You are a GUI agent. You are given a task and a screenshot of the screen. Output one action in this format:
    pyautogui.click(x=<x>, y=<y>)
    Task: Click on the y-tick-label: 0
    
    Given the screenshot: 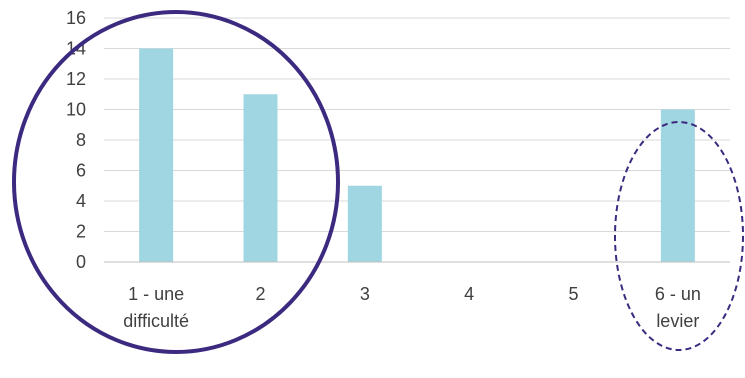 What is the action you would take?
    pyautogui.click(x=81, y=262)
    